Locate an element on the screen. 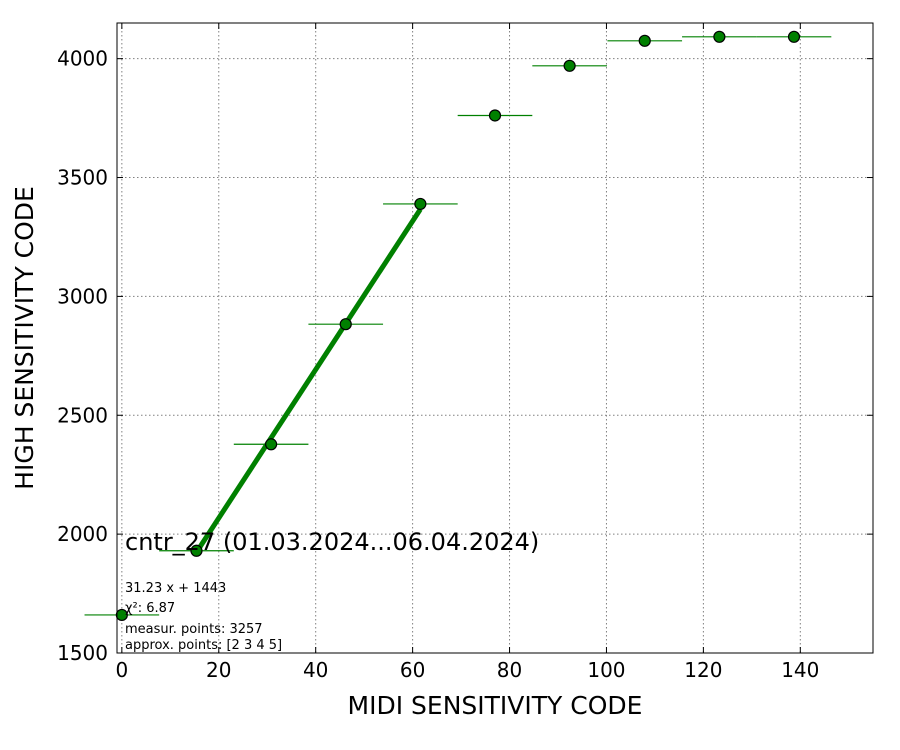 The width and height of the screenshot is (900, 750). x-tick-label: 120 is located at coordinates (703, 670).